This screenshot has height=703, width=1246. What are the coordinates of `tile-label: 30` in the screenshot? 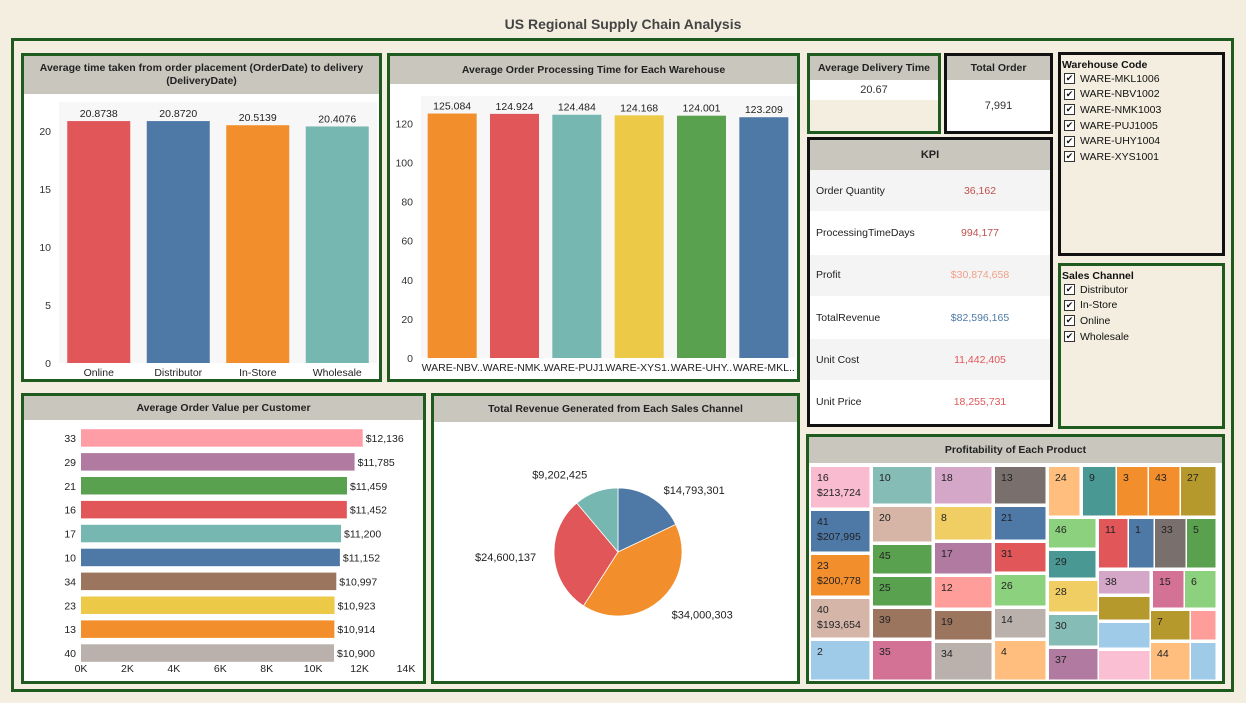 It's located at (1061, 626).